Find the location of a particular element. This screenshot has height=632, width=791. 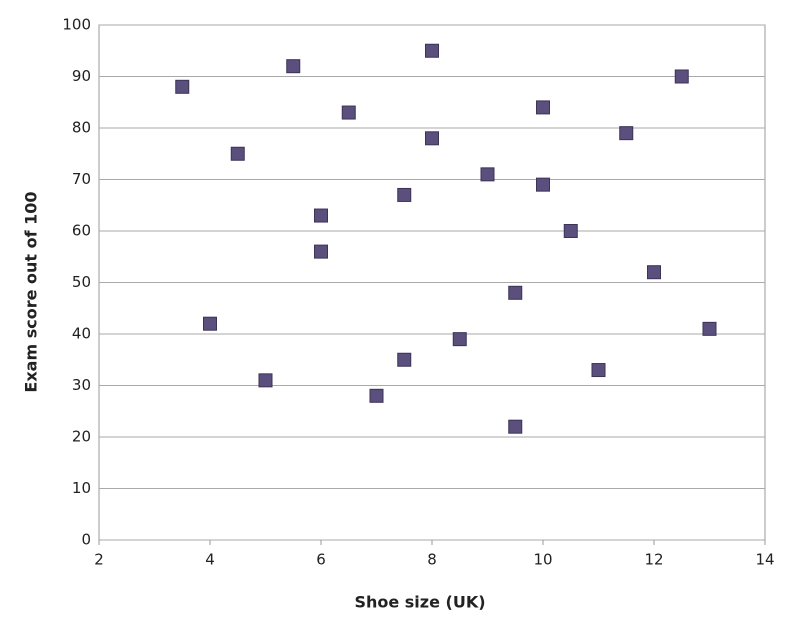

x-tick-label: 10 is located at coordinates (542, 560).